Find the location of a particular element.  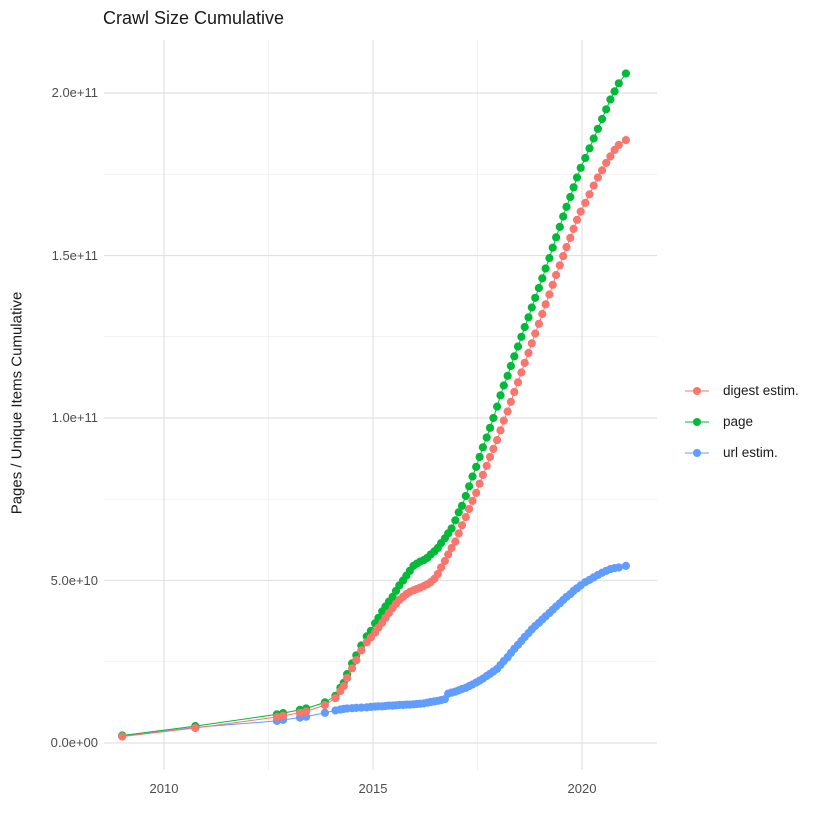

y-tick-label: 5.0e+10 is located at coordinates (74, 580).